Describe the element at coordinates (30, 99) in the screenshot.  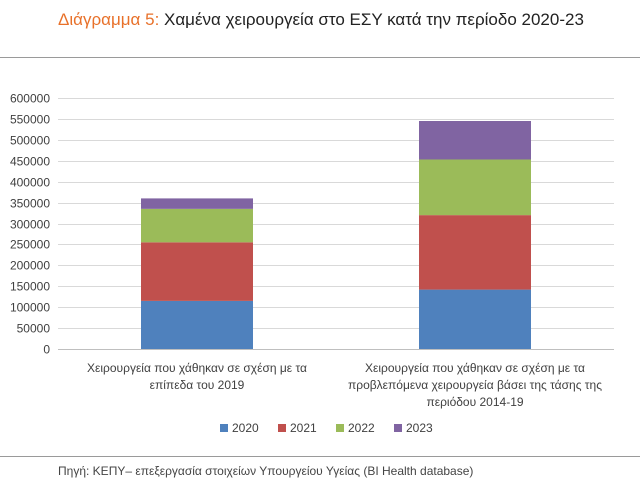
I see `y-tick-label: 600000` at that location.